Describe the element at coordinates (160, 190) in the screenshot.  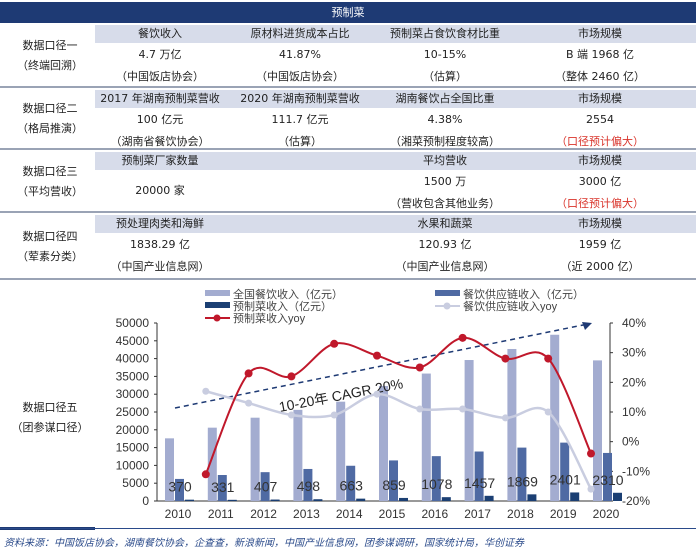
I see `column-value: 20000 家` at that location.